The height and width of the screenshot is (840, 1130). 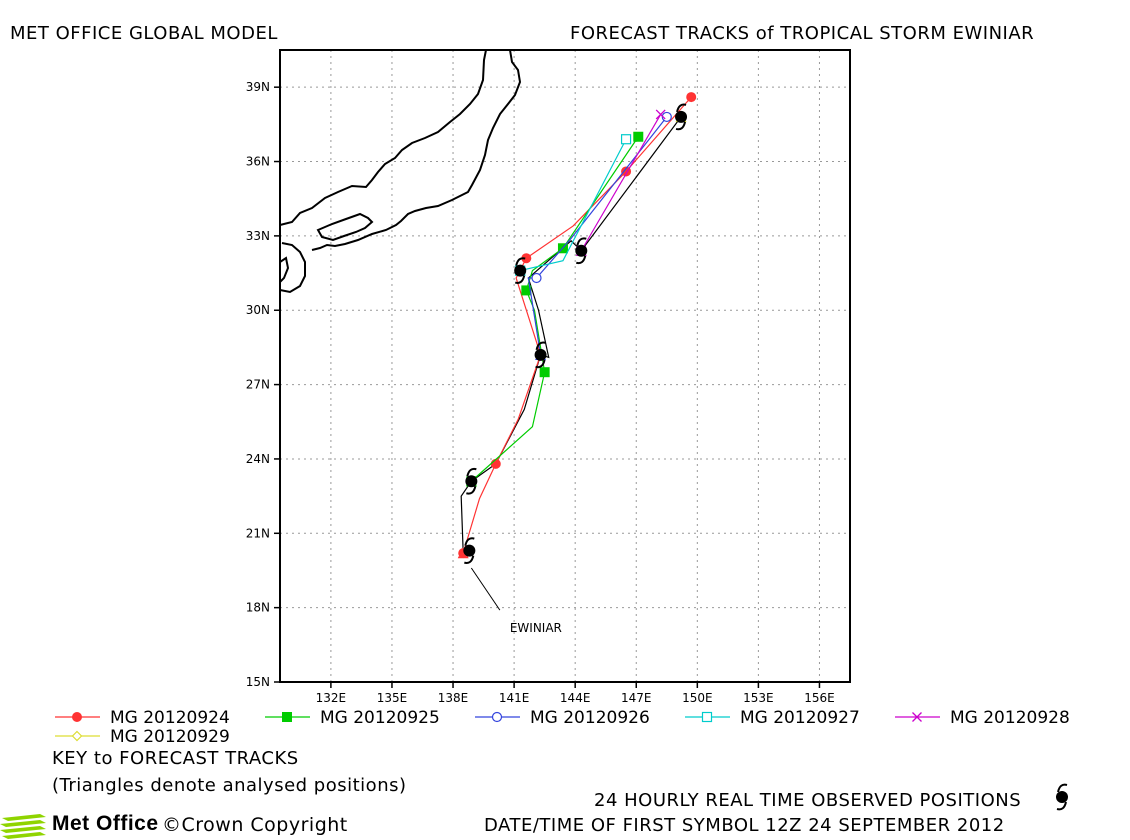 What do you see at coordinates (485, 589) in the screenshot?
I see `storm-label-pointer` at bounding box center [485, 589].